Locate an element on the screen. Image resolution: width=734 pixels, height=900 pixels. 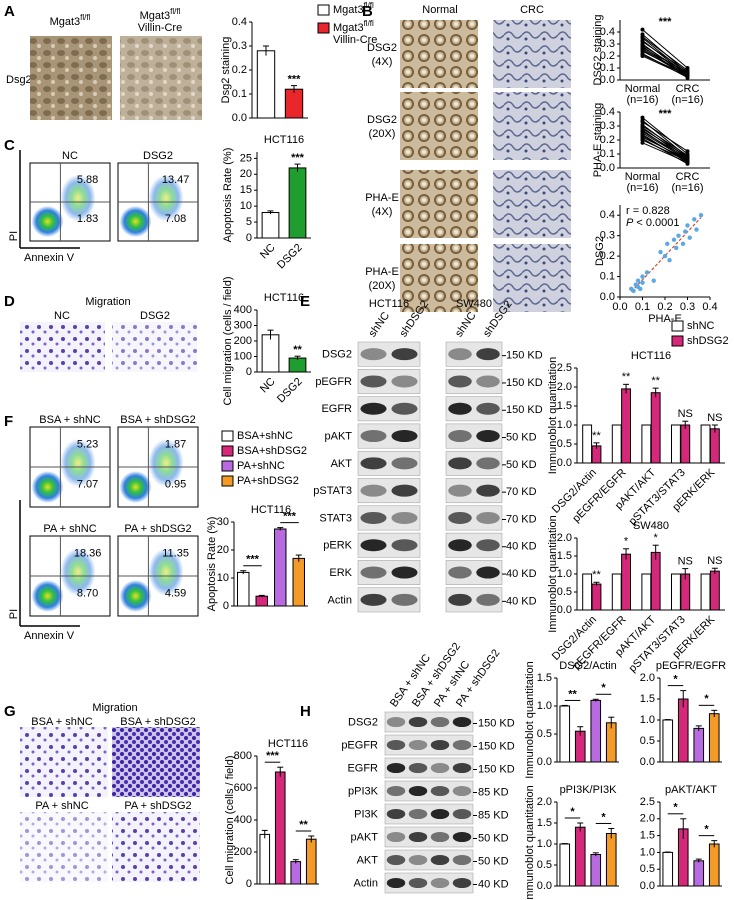
x-tick-label: 0.1 is located at coordinates (642, 307).